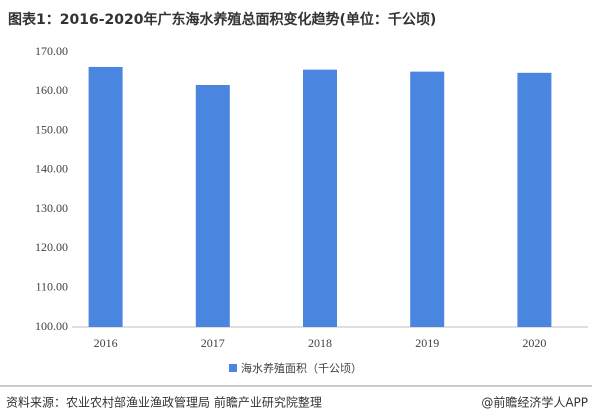 The image size is (592, 420). Describe the element at coordinates (222, 19) in the screenshot. I see `chart-title: 图表1：2016-2020年广东海水养殖总面积变化趋势(单位：千公顷)` at that location.